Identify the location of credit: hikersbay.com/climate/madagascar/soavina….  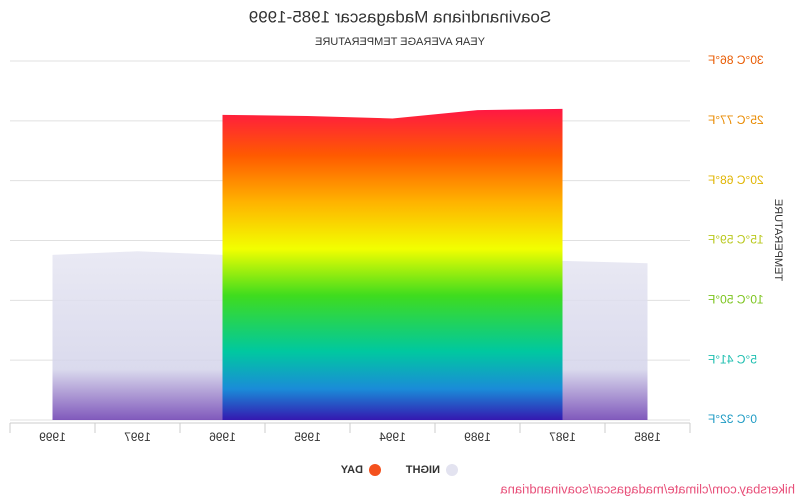
(647, 488).